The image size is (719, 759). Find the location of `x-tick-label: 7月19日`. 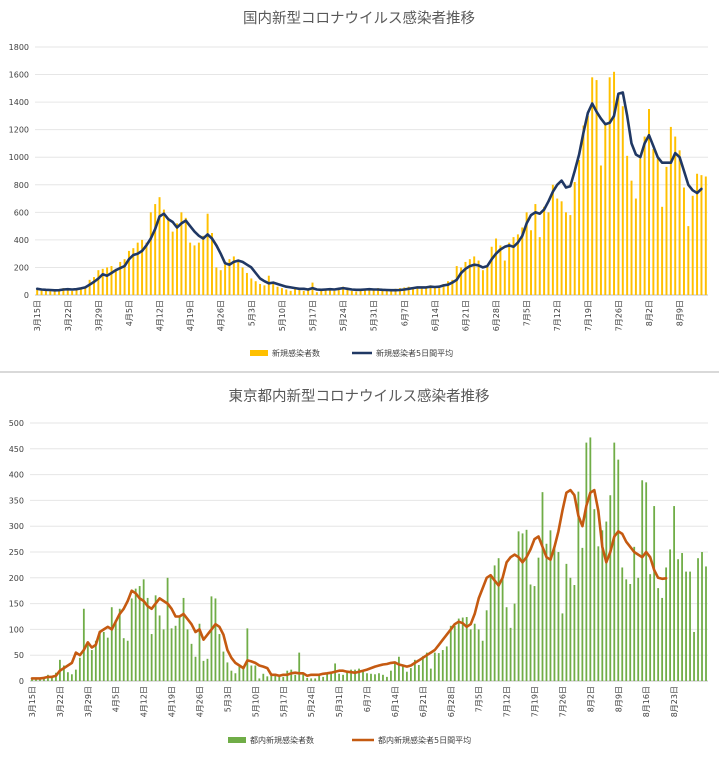

x-tick-label: 7月19日 is located at coordinates (535, 701).